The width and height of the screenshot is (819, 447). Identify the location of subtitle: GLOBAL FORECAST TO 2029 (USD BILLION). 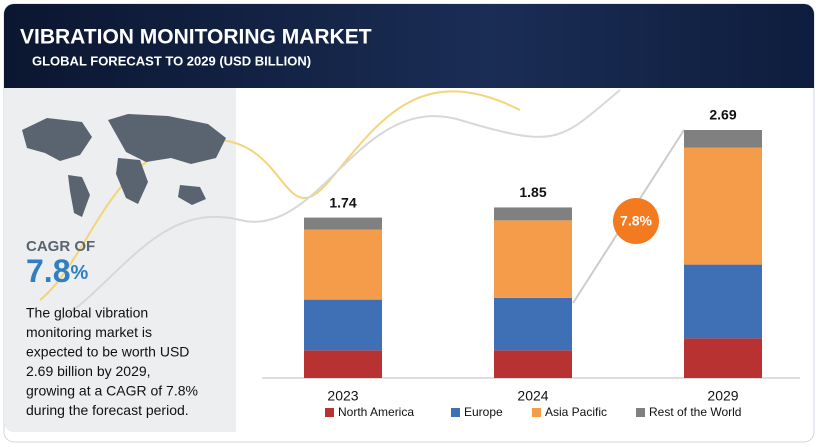
(171, 60).